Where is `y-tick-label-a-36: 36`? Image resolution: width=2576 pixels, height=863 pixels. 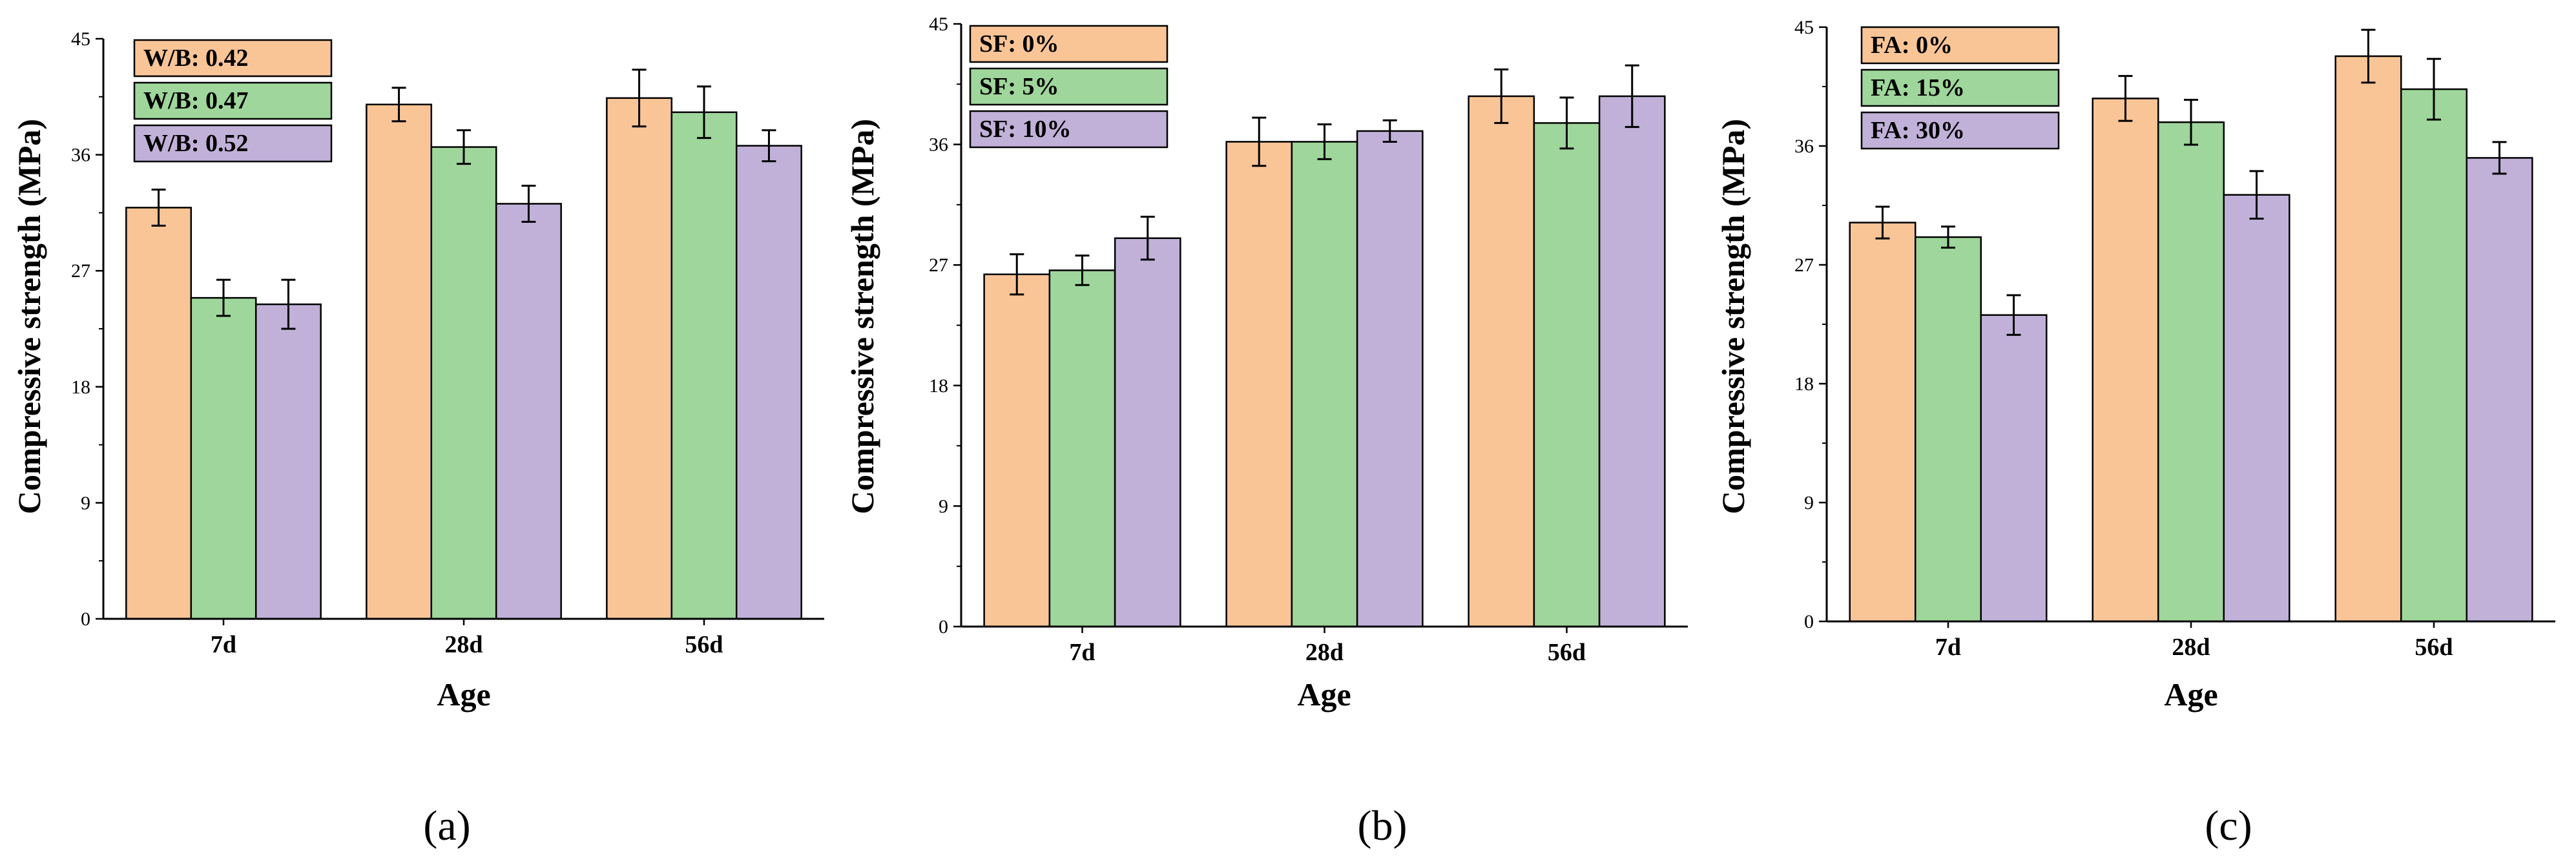
y-tick-label-a-36: 36 is located at coordinates (80, 155).